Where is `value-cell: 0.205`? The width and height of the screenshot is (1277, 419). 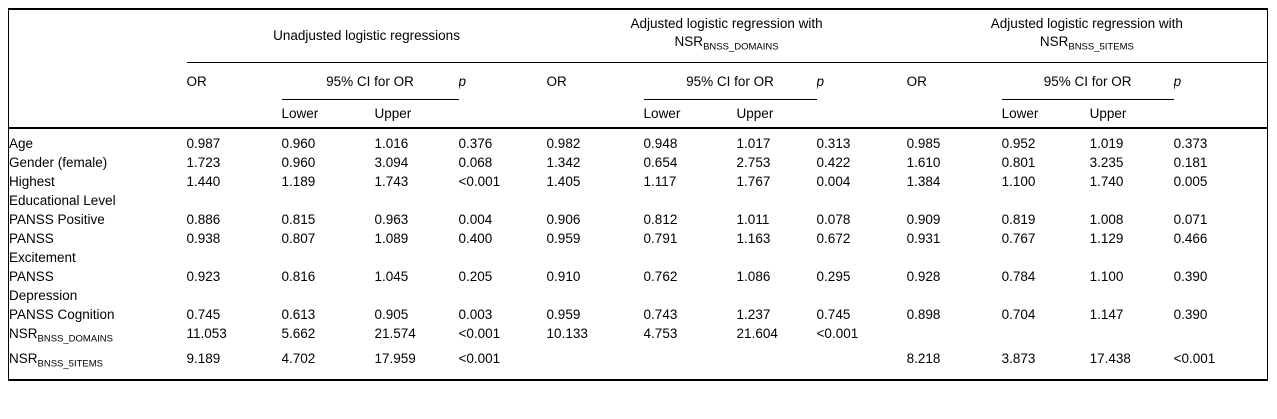
value-cell: 0.205 is located at coordinates (475, 276).